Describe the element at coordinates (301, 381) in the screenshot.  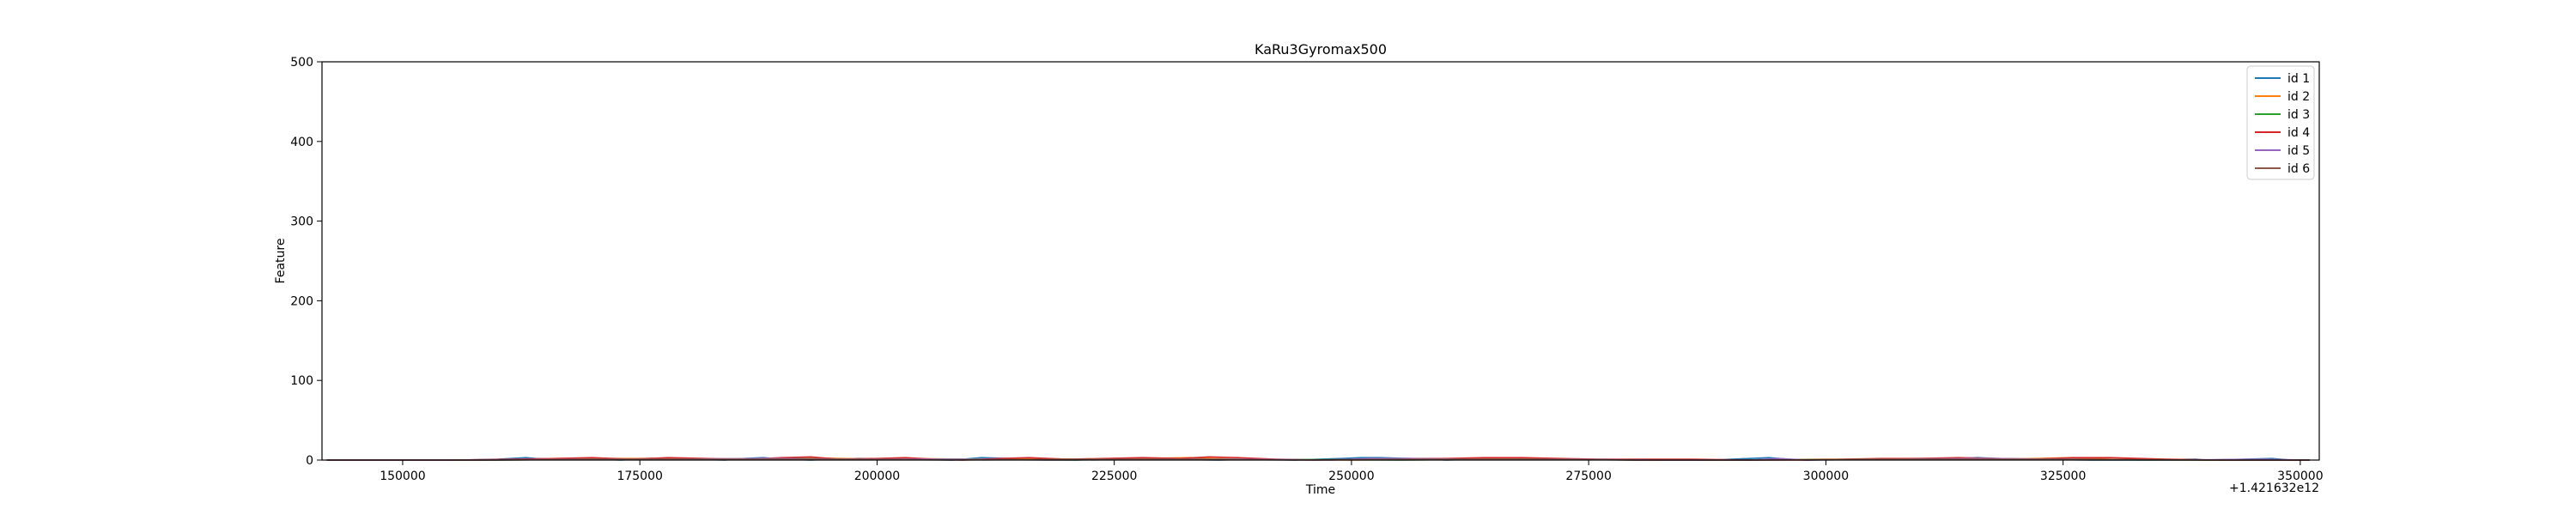
I see `y-tick-label: 100` at that location.